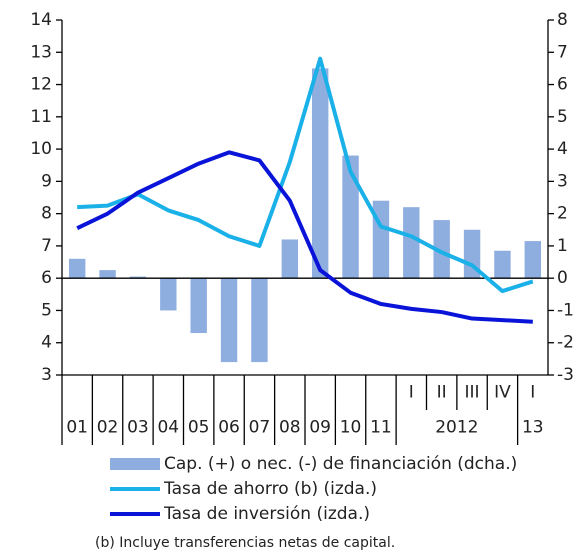  Describe the element at coordinates (562, 181) in the screenshot. I see `y2-tick-label: 3` at that location.